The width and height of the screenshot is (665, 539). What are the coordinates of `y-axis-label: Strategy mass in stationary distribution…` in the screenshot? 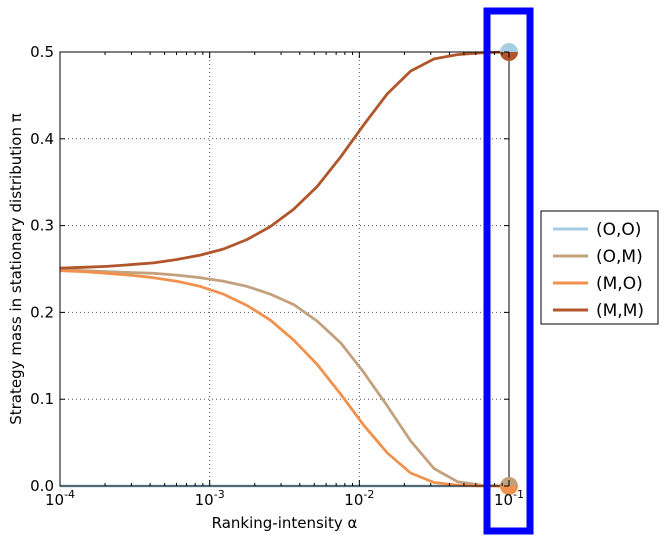 It's located at (16, 269).